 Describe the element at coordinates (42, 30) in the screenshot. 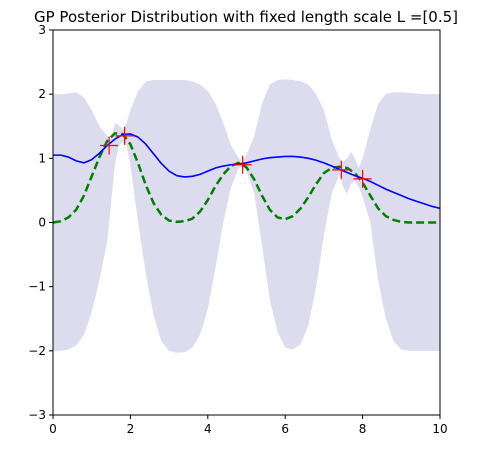

I see `y-tick-label: 3` at that location.